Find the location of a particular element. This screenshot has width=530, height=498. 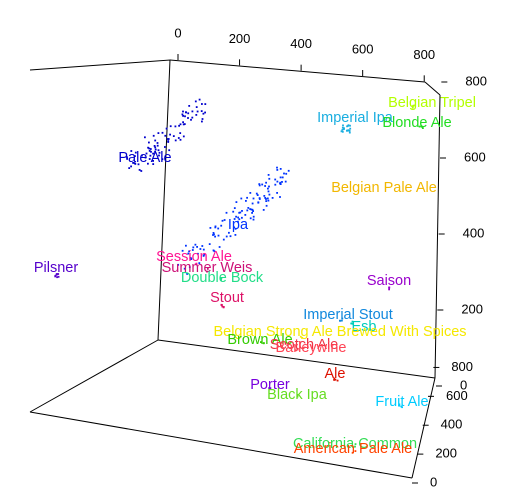

tick-label: 200 is located at coordinates (240, 38).